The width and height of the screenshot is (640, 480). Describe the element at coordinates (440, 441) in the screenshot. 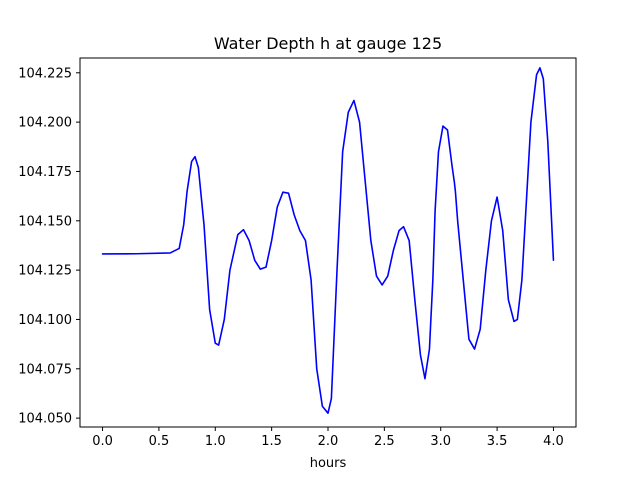

I see `x-tick-label: 3.0` at that location.